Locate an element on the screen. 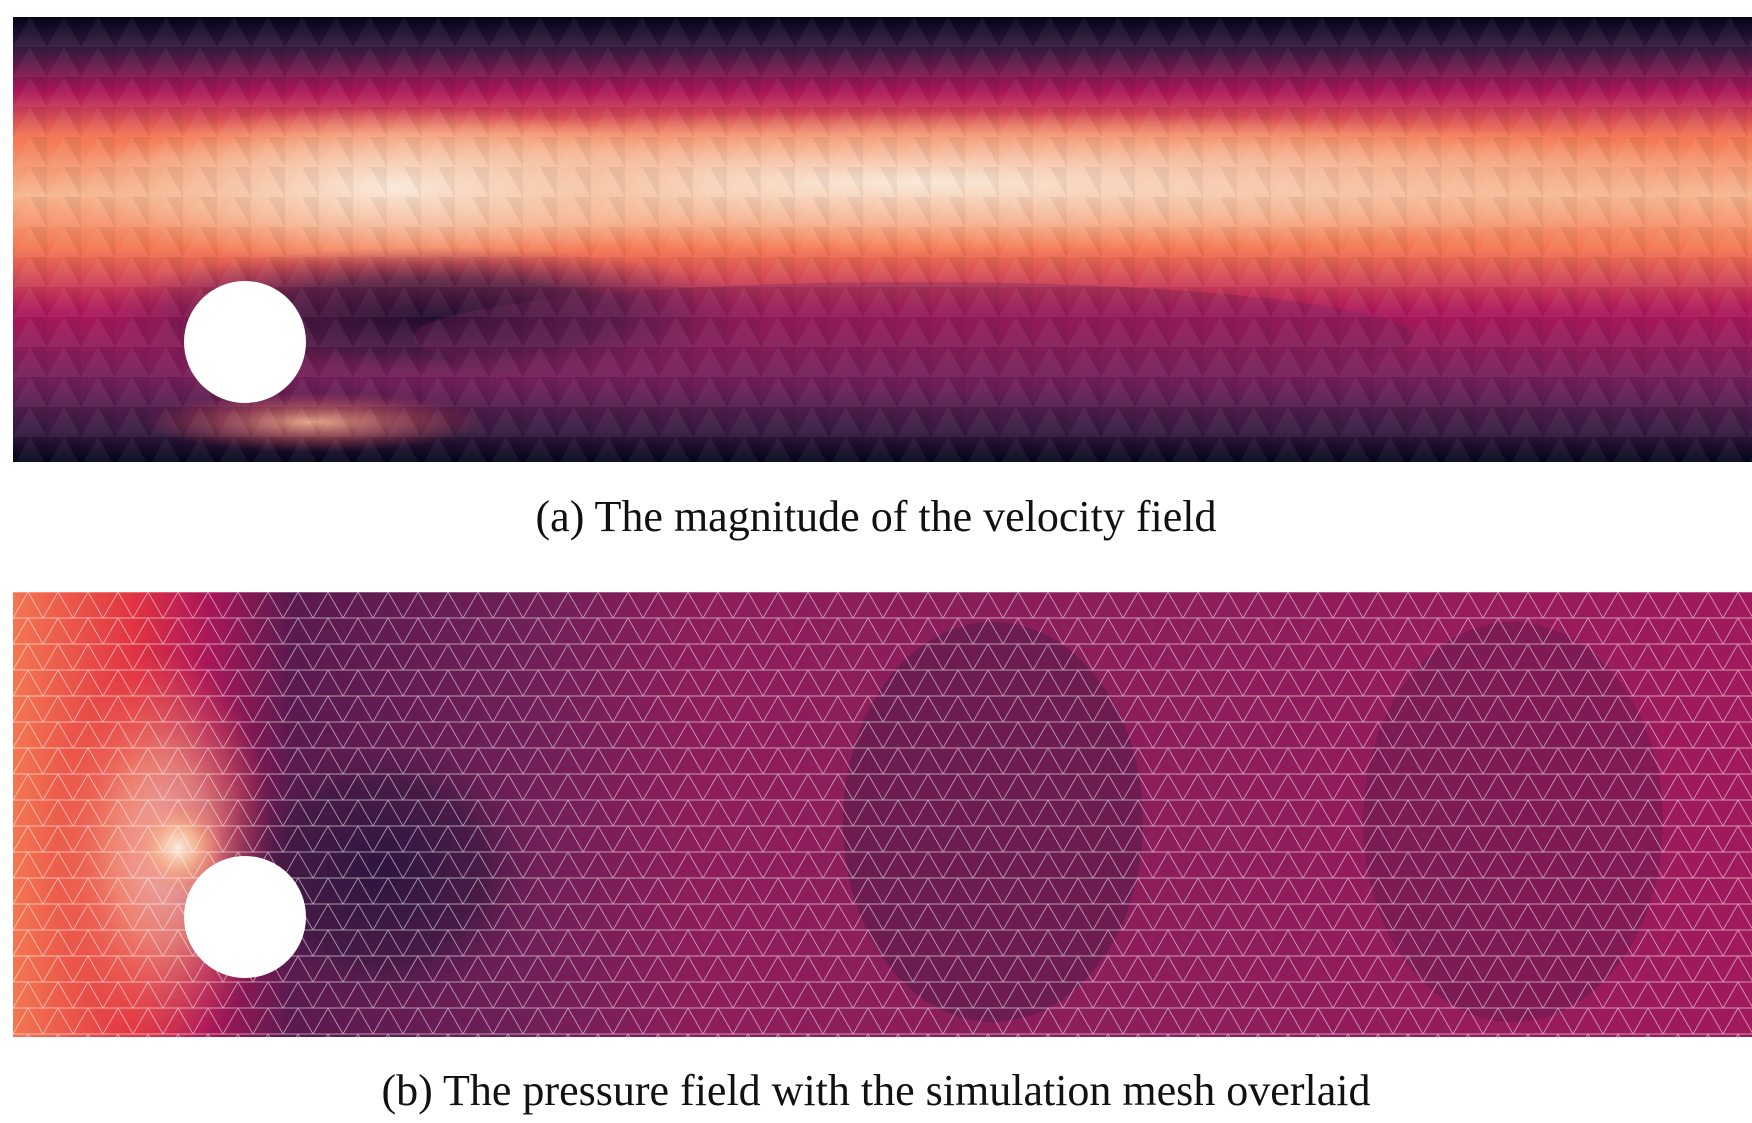 The height and width of the screenshot is (1123, 1752). obstacle-cylinder-a is located at coordinates (245, 342).